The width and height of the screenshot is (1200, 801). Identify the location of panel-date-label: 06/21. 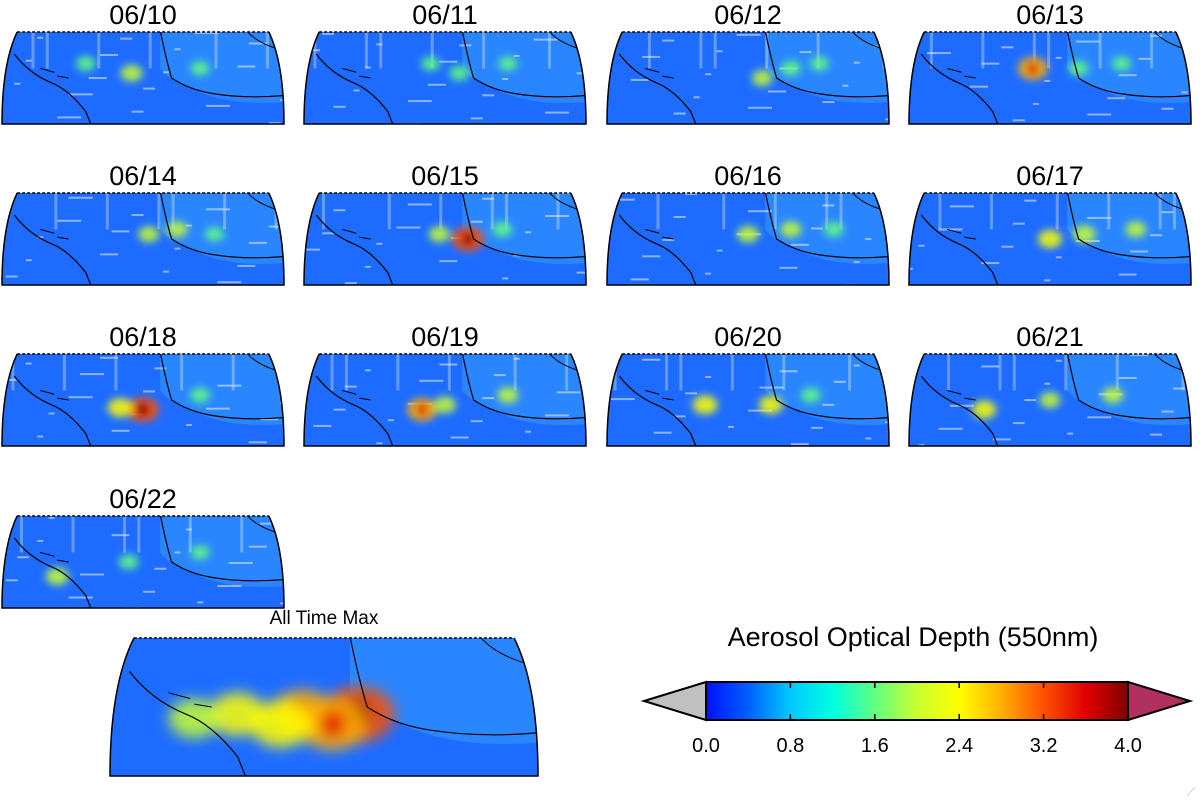
(1050, 337).